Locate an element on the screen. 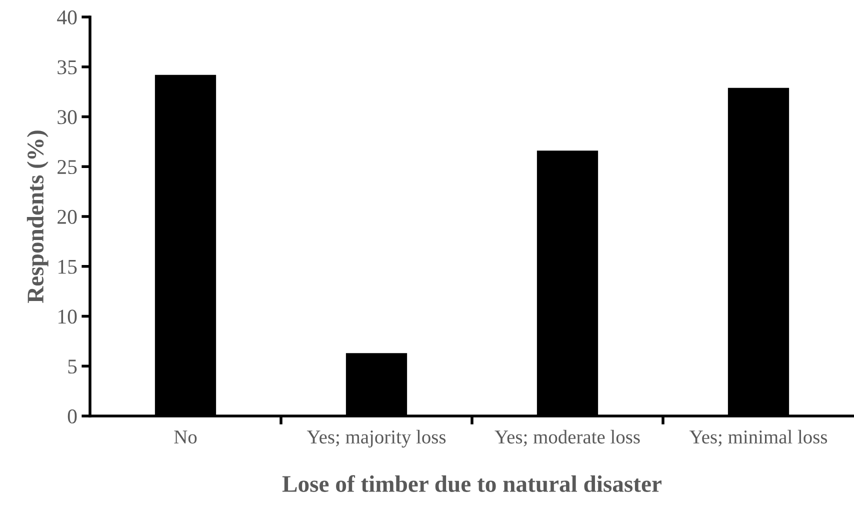 This screenshot has width=854, height=512. x-tick-label: No is located at coordinates (185, 437).